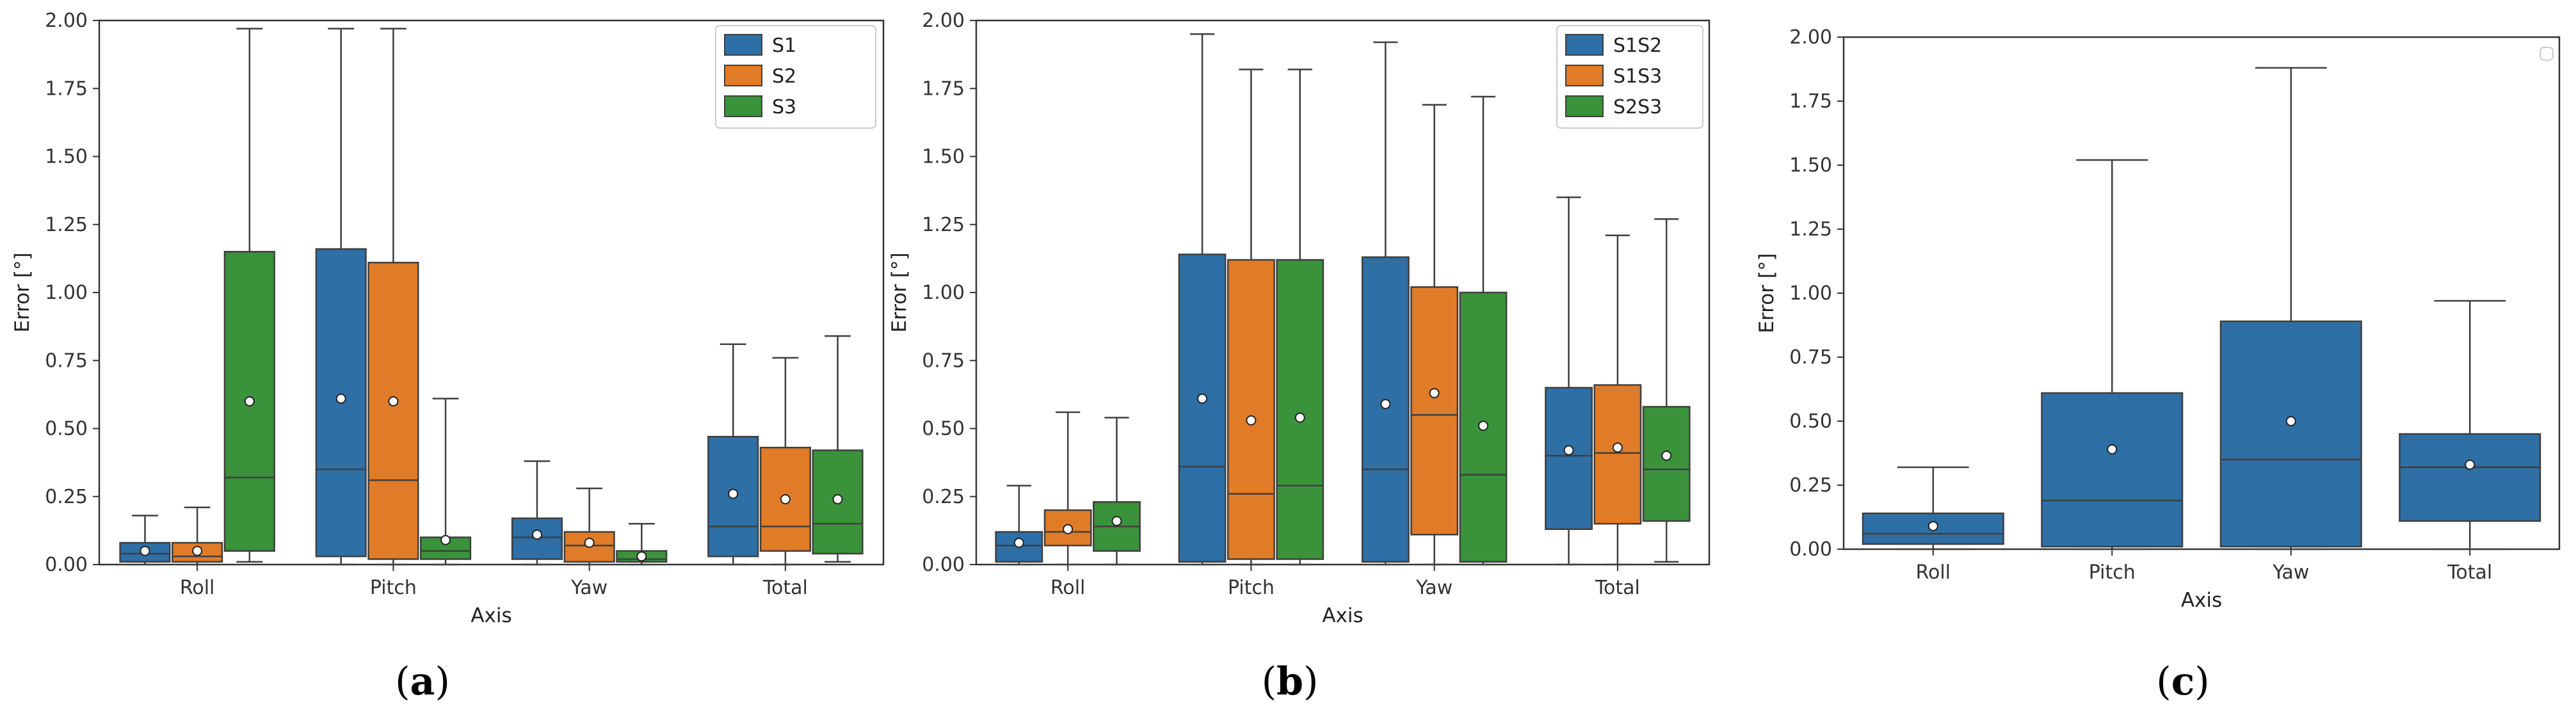 The height and width of the screenshot is (722, 2576). What do you see at coordinates (838, 449) in the screenshot?
I see `box-S3-Total` at bounding box center [838, 449].